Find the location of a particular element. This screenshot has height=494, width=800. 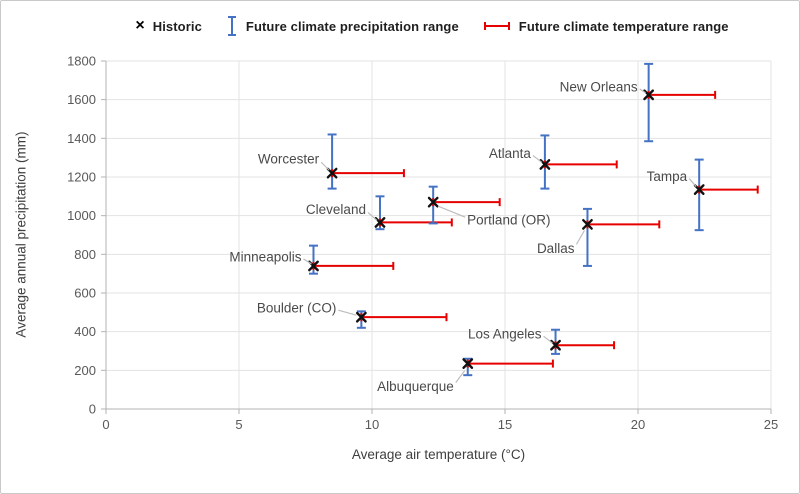

svg-text: 25 is located at coordinates (771, 424).